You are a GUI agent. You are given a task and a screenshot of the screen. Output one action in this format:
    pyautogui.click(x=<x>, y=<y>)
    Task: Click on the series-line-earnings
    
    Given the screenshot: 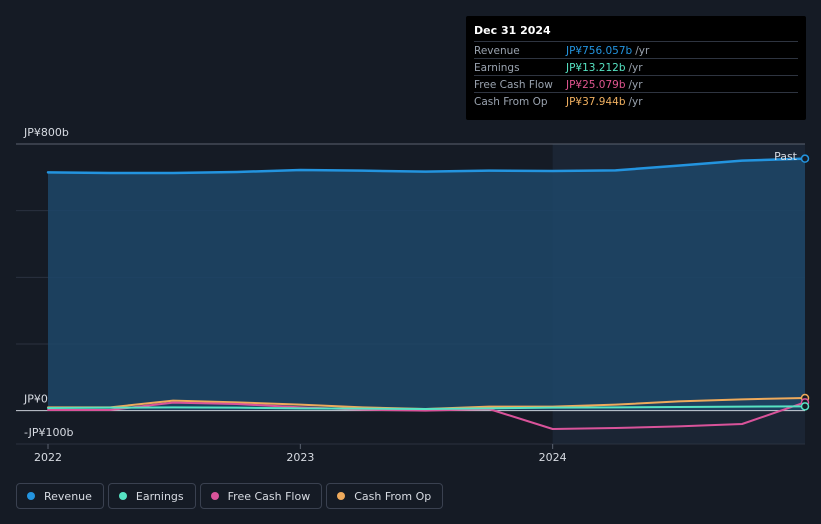 What is the action you would take?
    pyautogui.click(x=426, y=407)
    